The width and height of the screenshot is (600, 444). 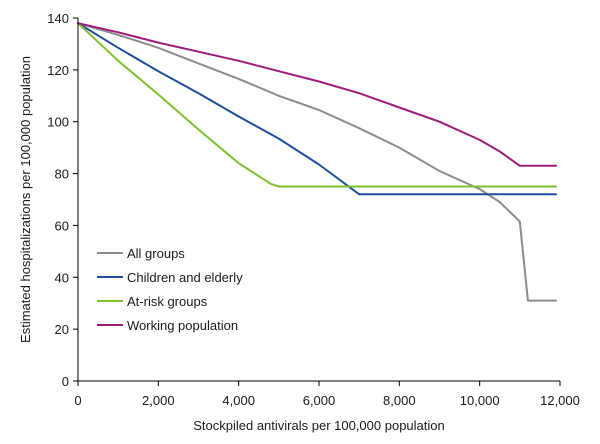 I want to click on y-tick-label: 140, so click(x=58, y=18).